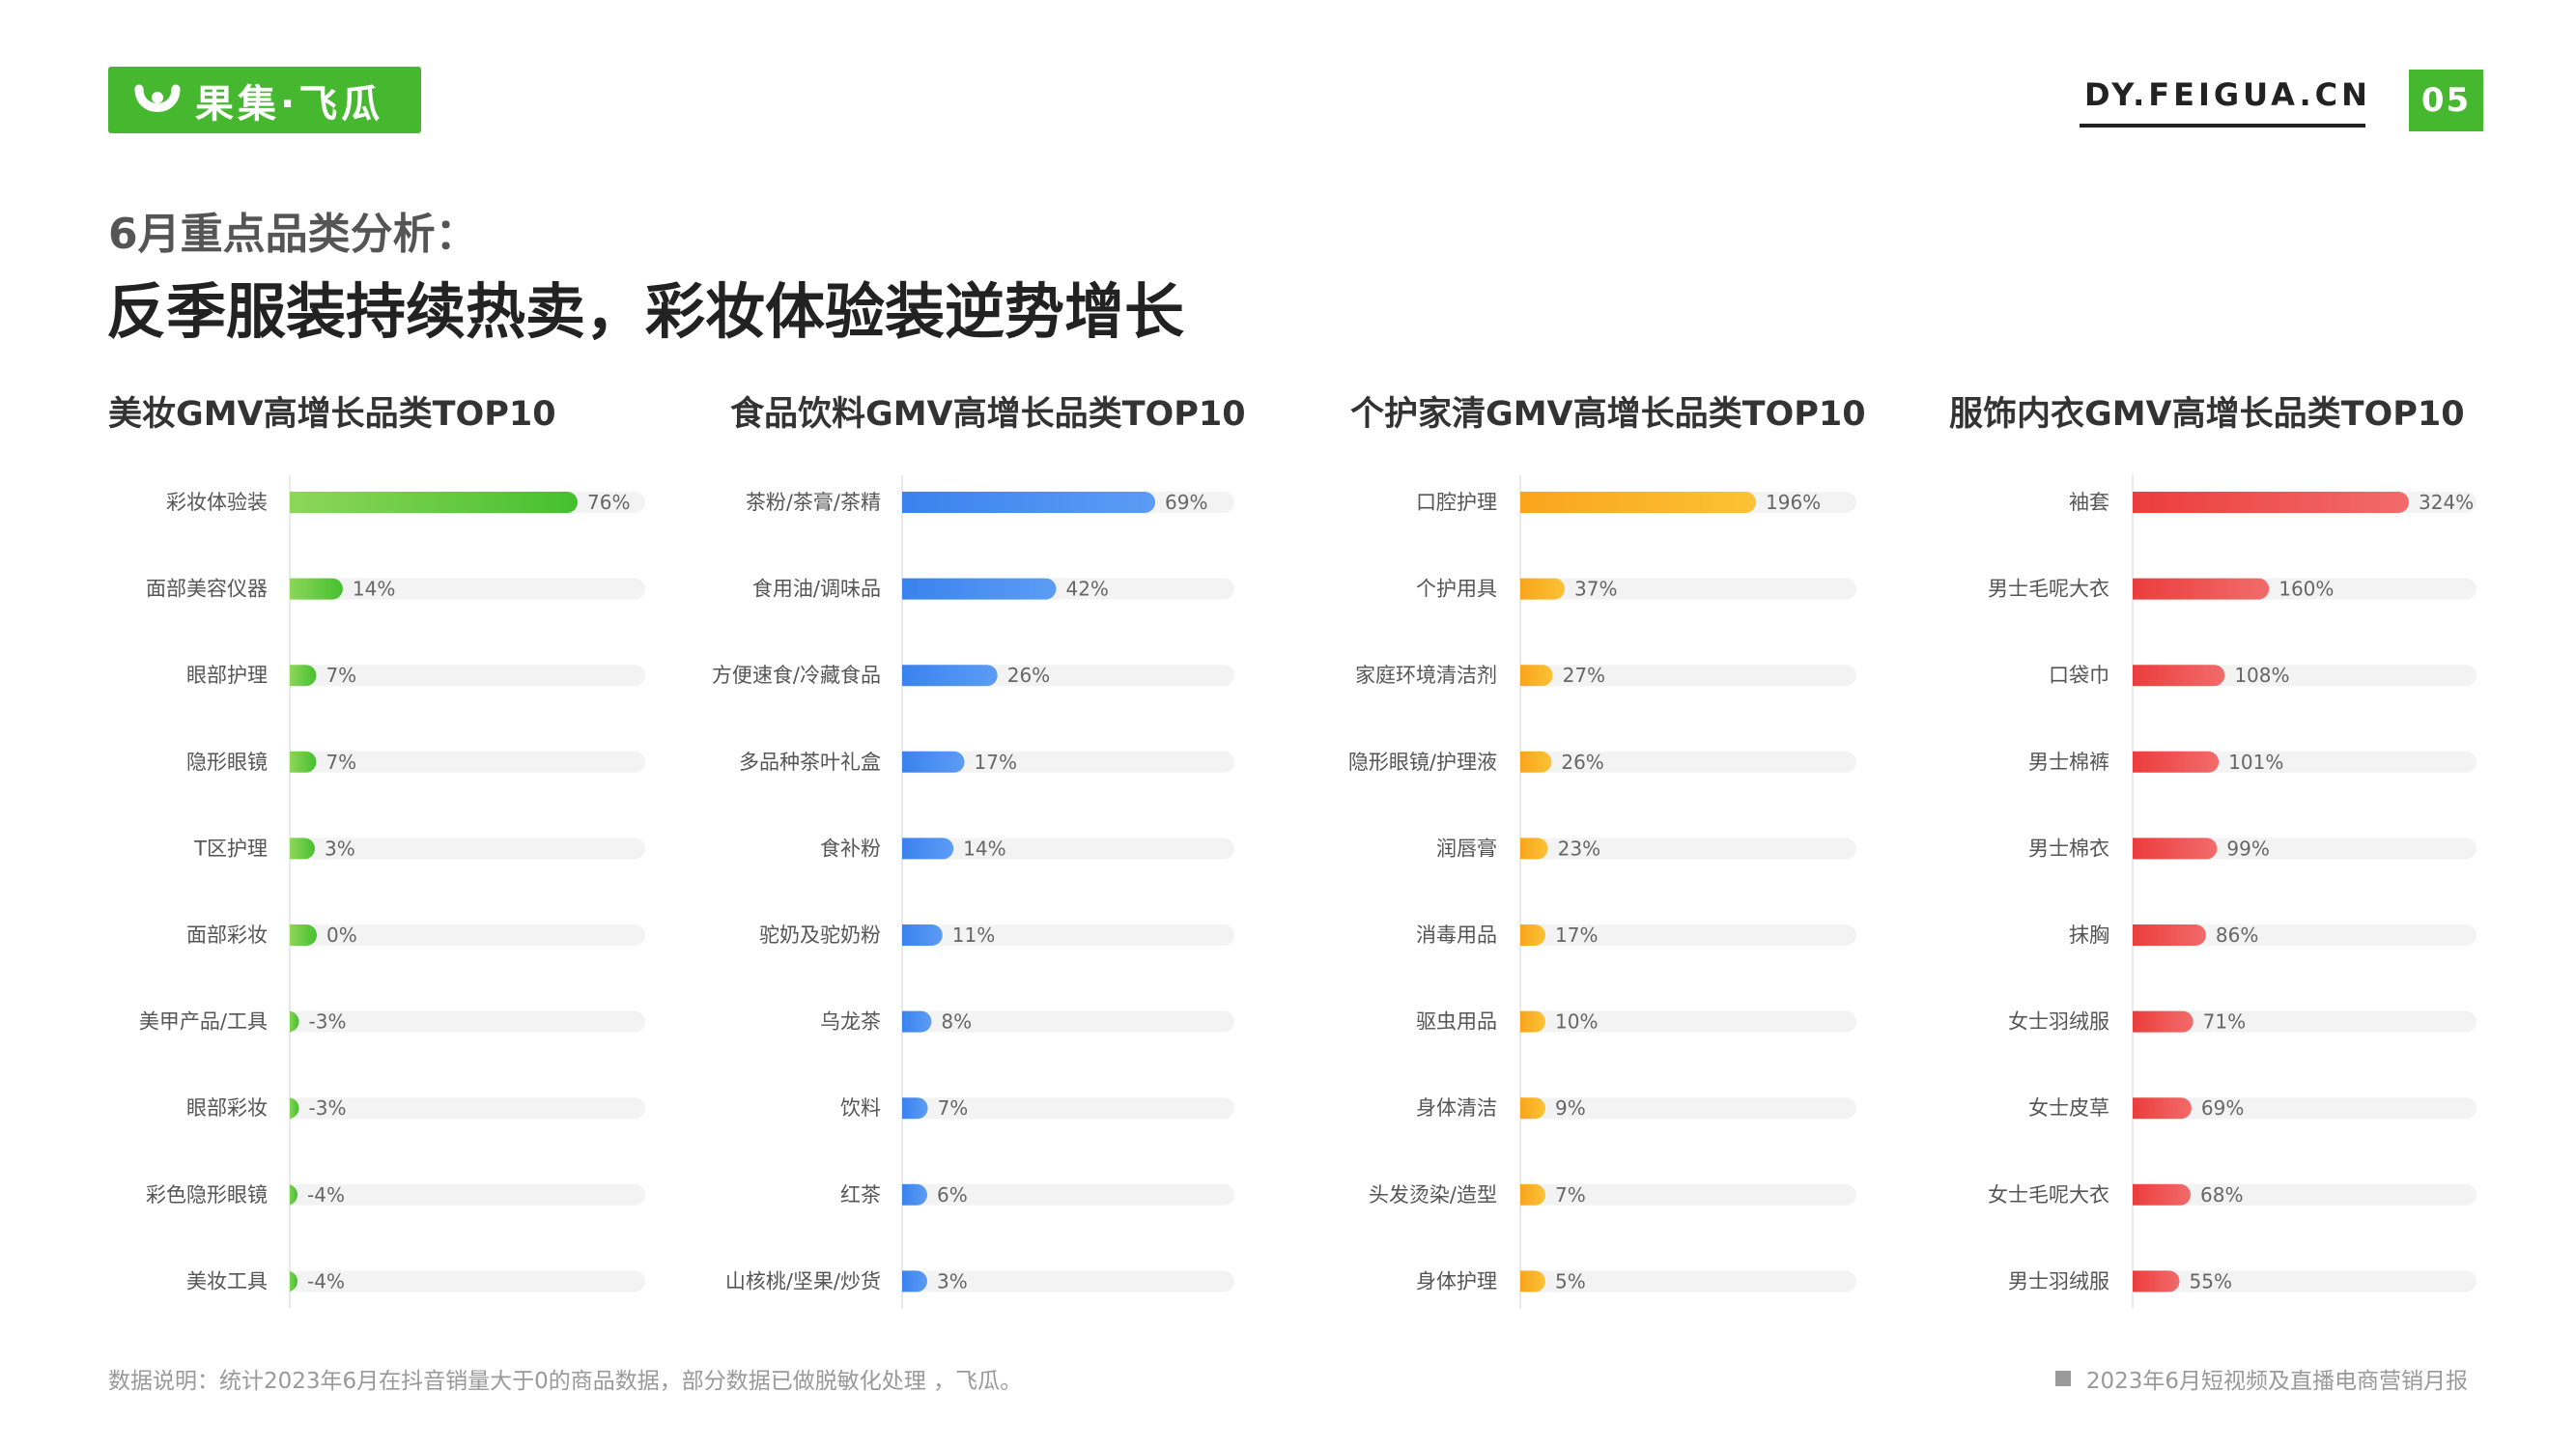 This screenshot has height=1449, width=2576. Describe the element at coordinates (2221, 1195) in the screenshot. I see `value-label: 68%` at that location.